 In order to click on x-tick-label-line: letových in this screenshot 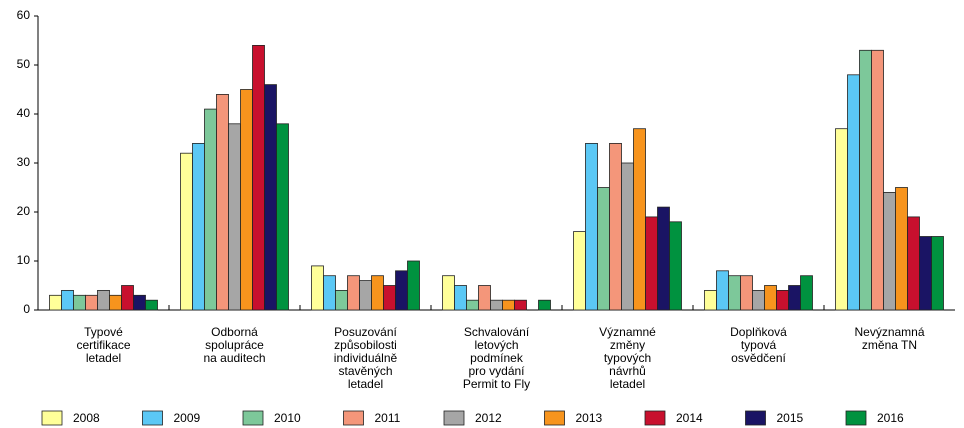, I will do `click(496, 345)`.